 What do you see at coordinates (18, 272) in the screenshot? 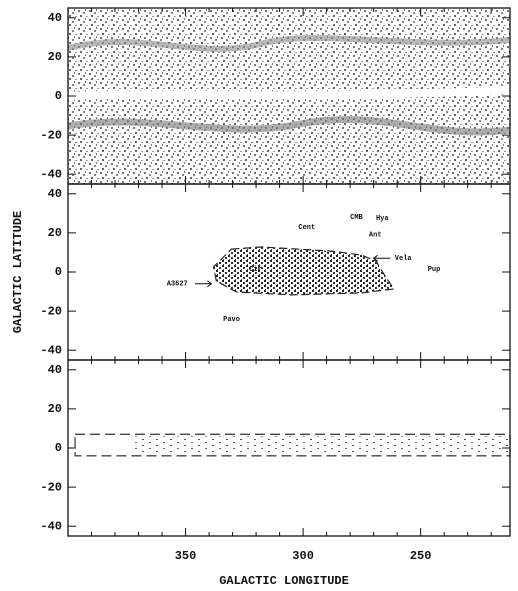
I see `y-axis-label: GALACTIC LATITUDE` at bounding box center [18, 272].